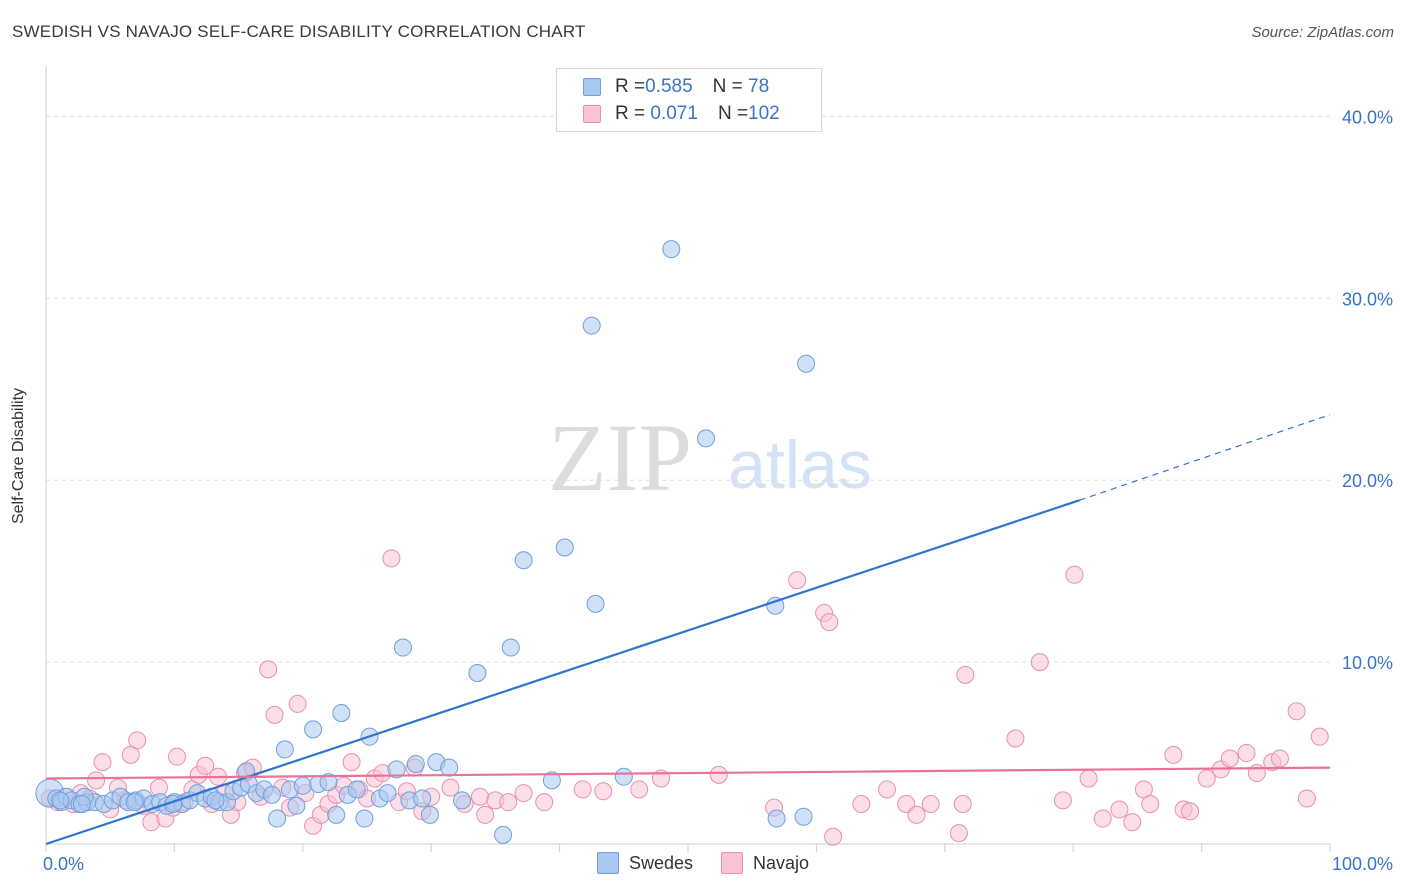  Describe the element at coordinates (1367, 663) in the screenshot. I see `y-tick-label: 10.0%` at that location.